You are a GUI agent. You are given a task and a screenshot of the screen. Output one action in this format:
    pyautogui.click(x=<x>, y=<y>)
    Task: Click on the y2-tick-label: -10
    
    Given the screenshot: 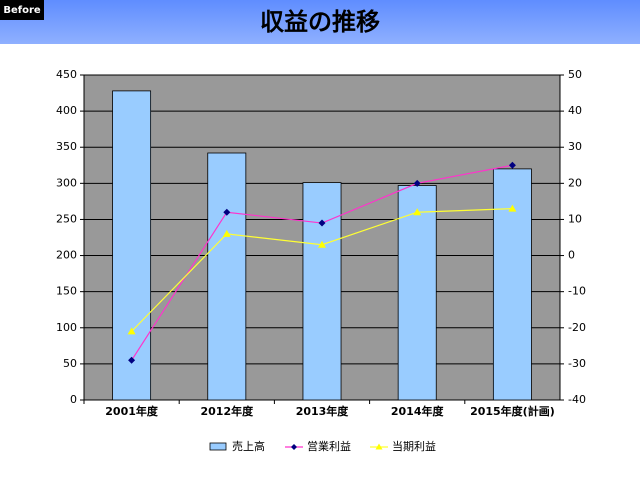 What is the action you would take?
    pyautogui.click(x=577, y=291)
    